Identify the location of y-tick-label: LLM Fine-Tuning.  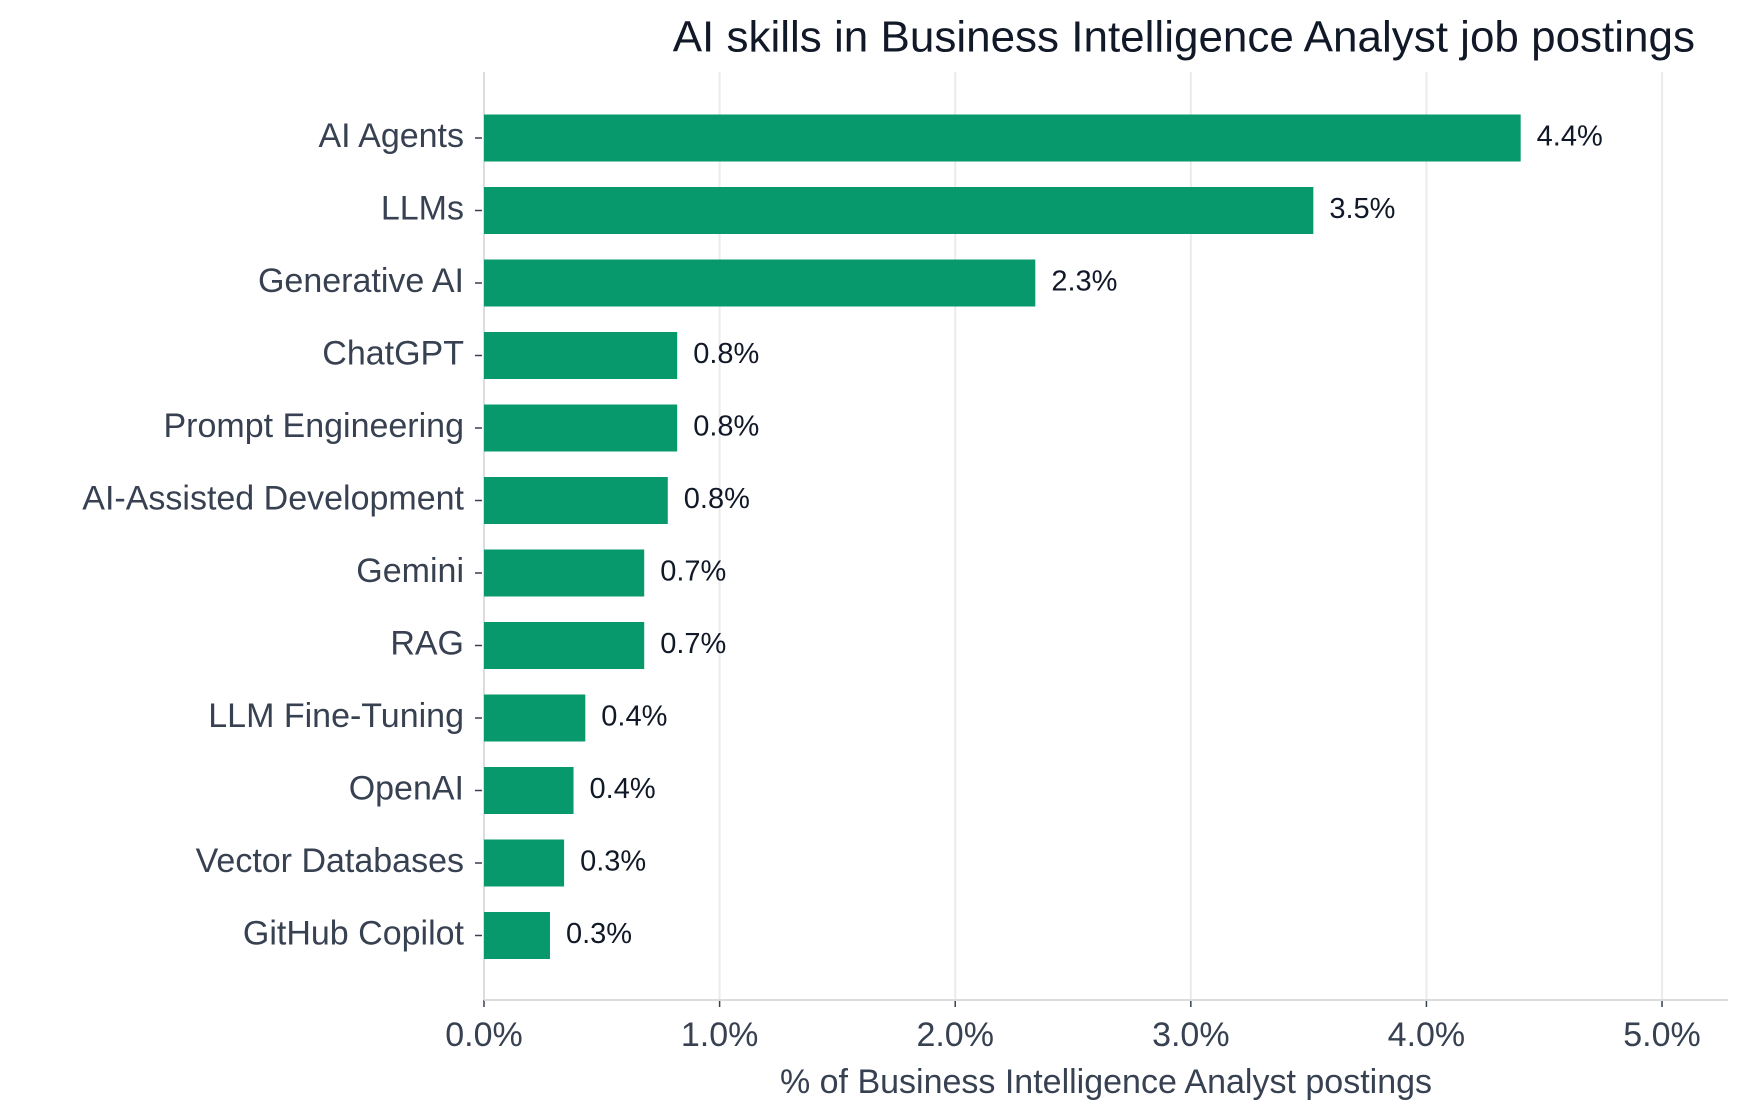
(336, 716).